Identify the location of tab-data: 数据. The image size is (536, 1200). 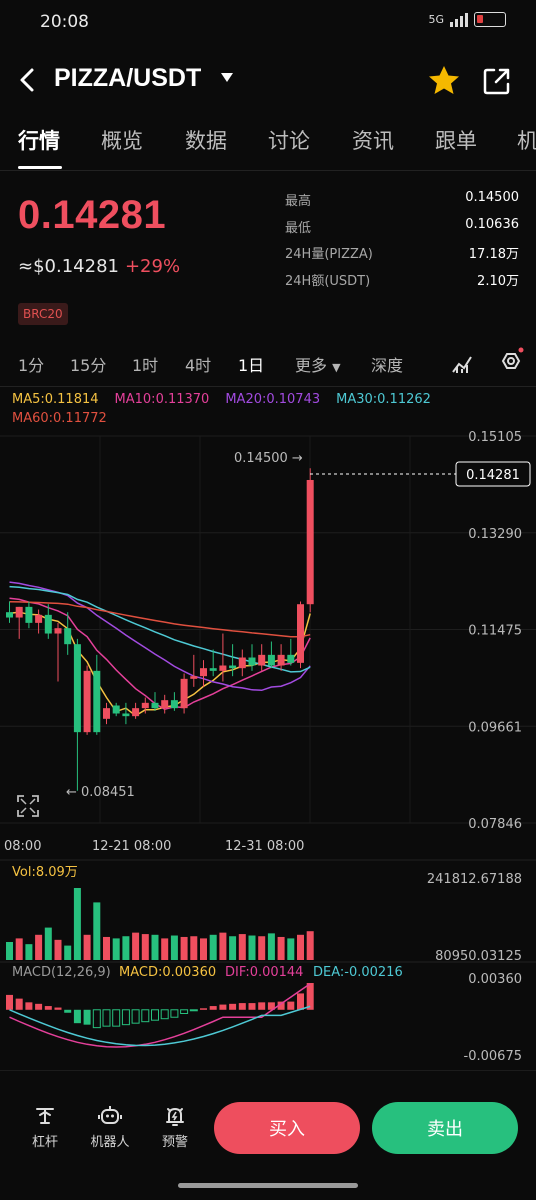
(206, 141).